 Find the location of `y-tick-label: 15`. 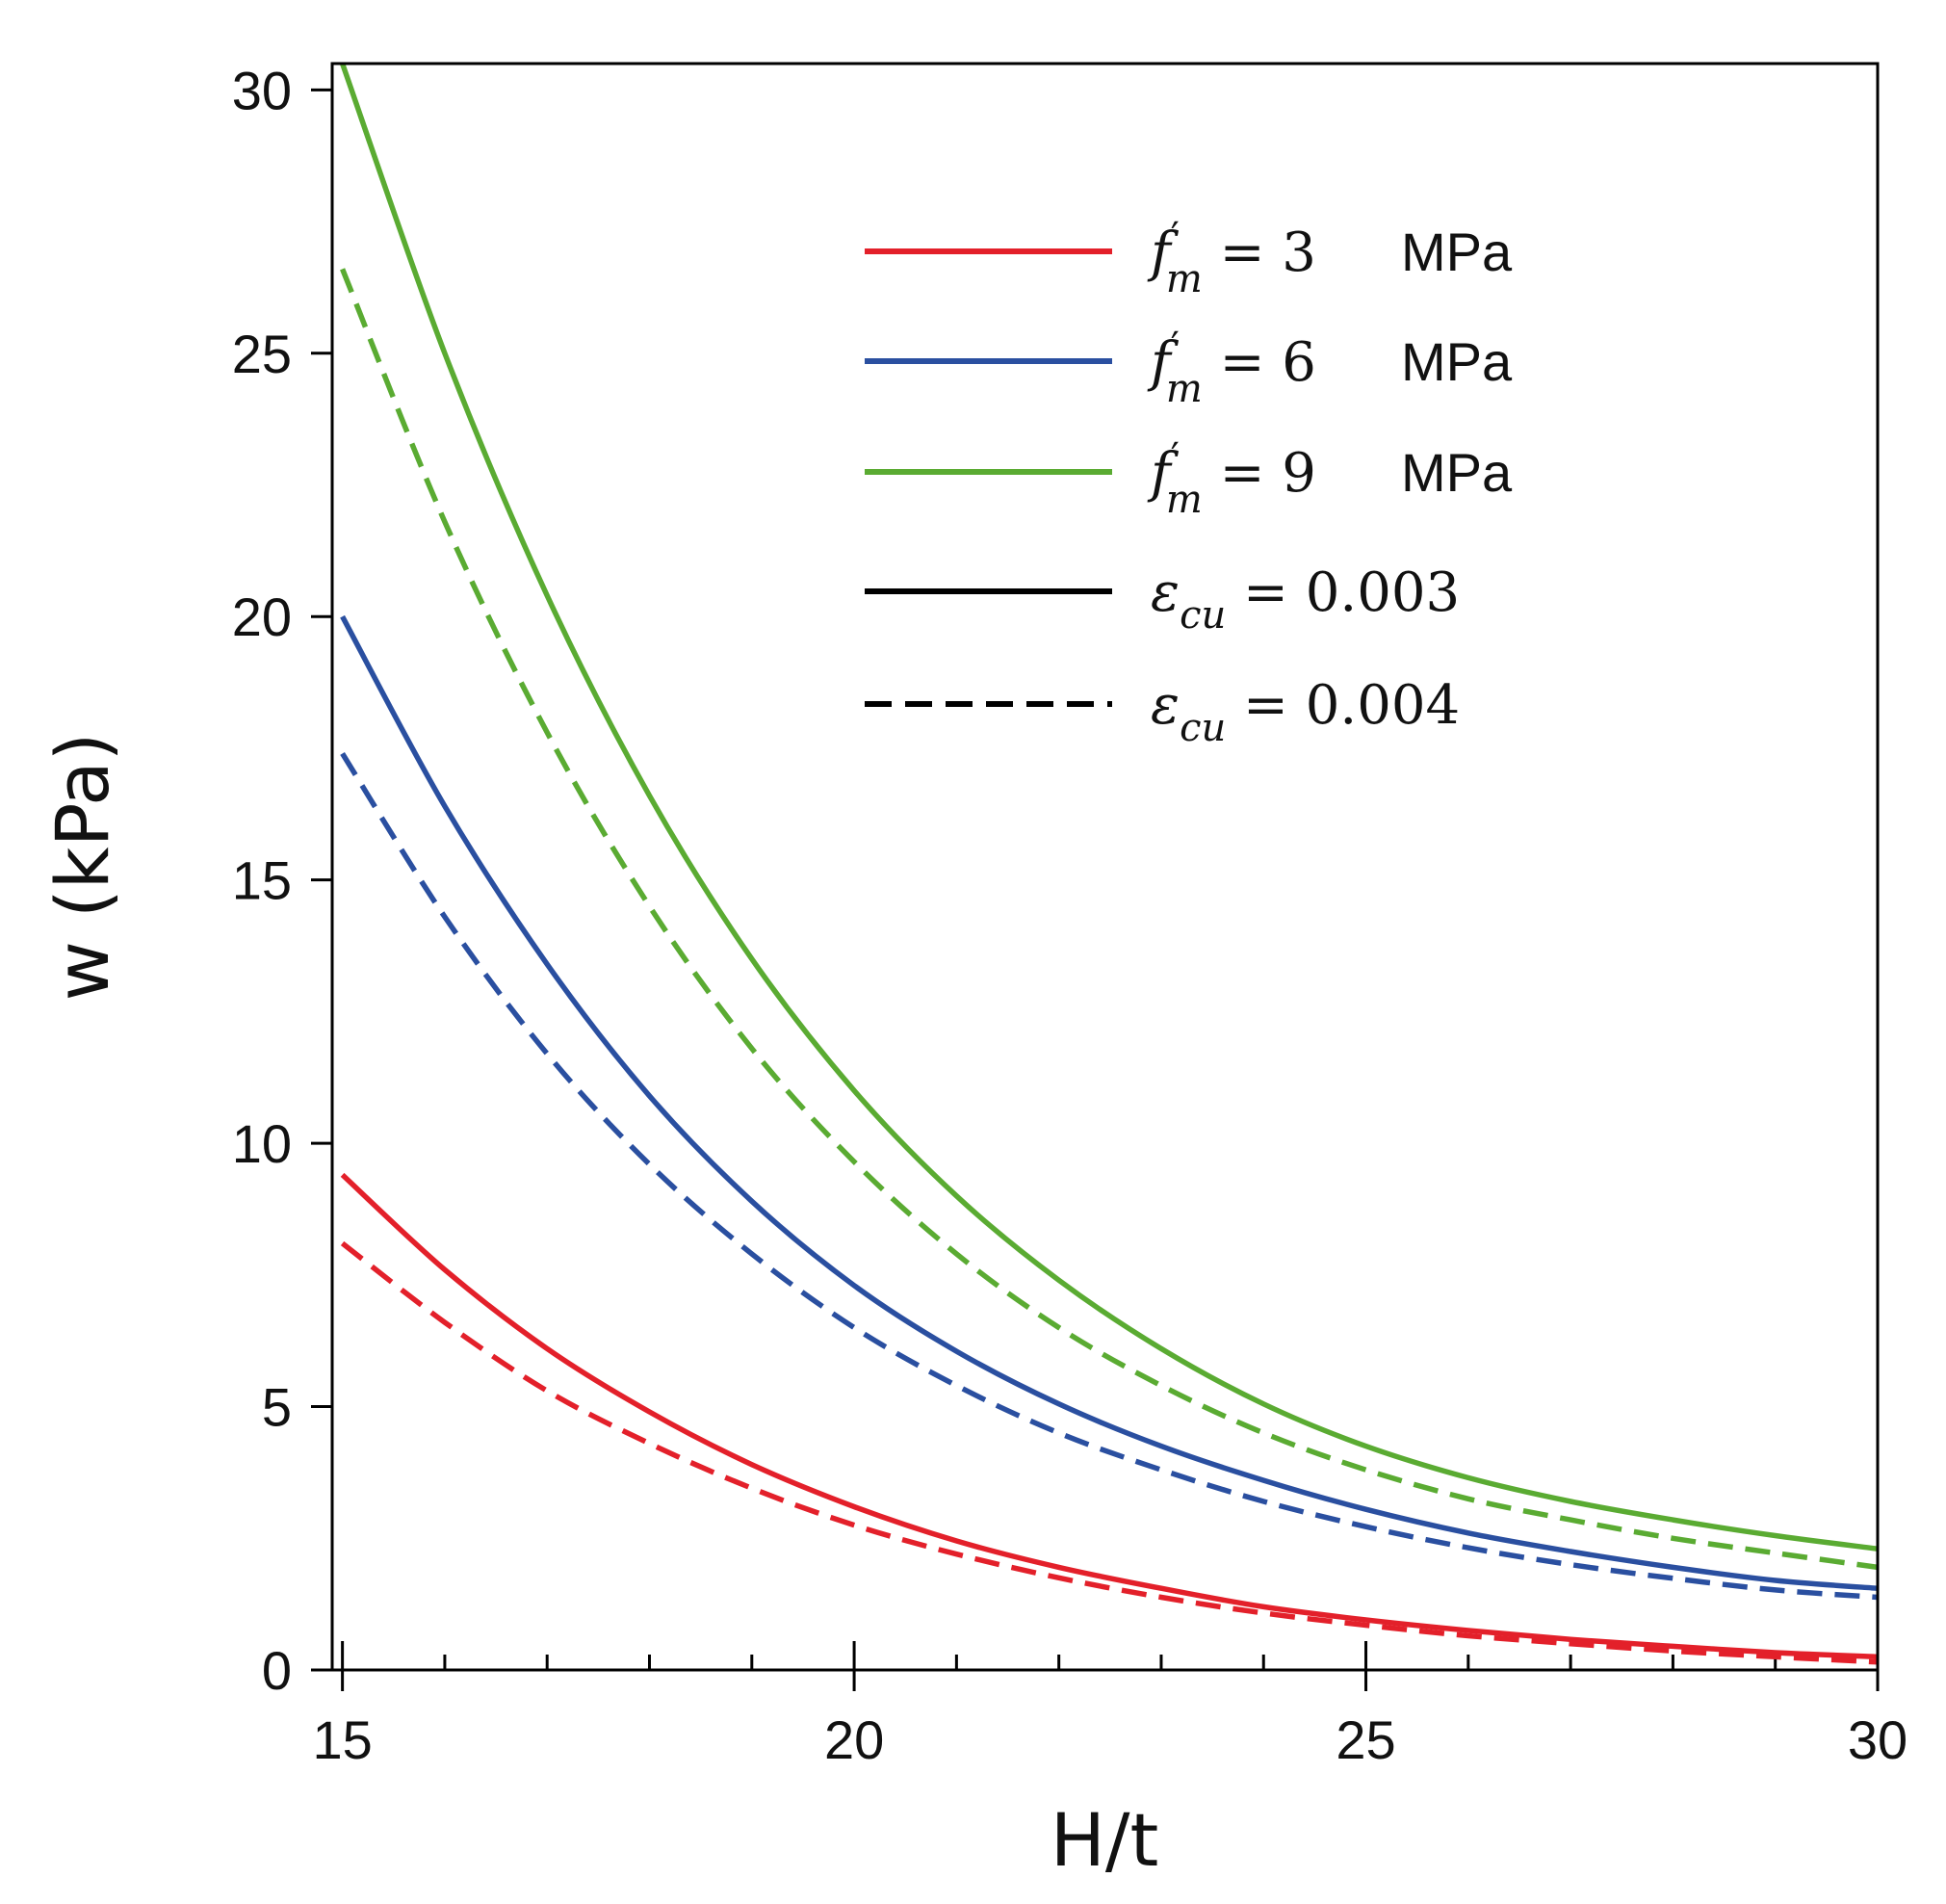

y-tick-label: 15 is located at coordinates (262, 881).